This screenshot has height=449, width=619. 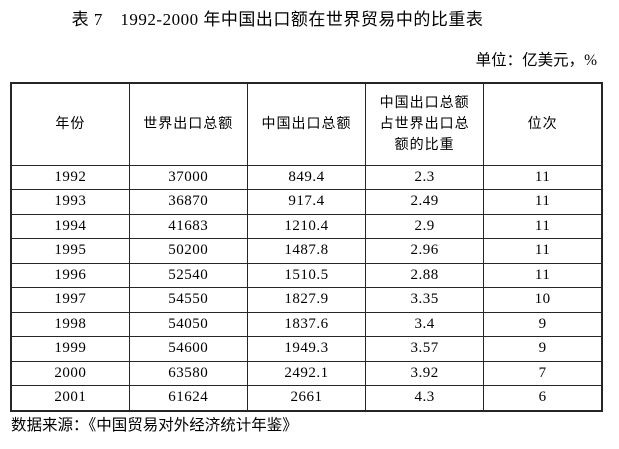 I want to click on column-header-world-exports: 世界出口总额, so click(x=188, y=124).